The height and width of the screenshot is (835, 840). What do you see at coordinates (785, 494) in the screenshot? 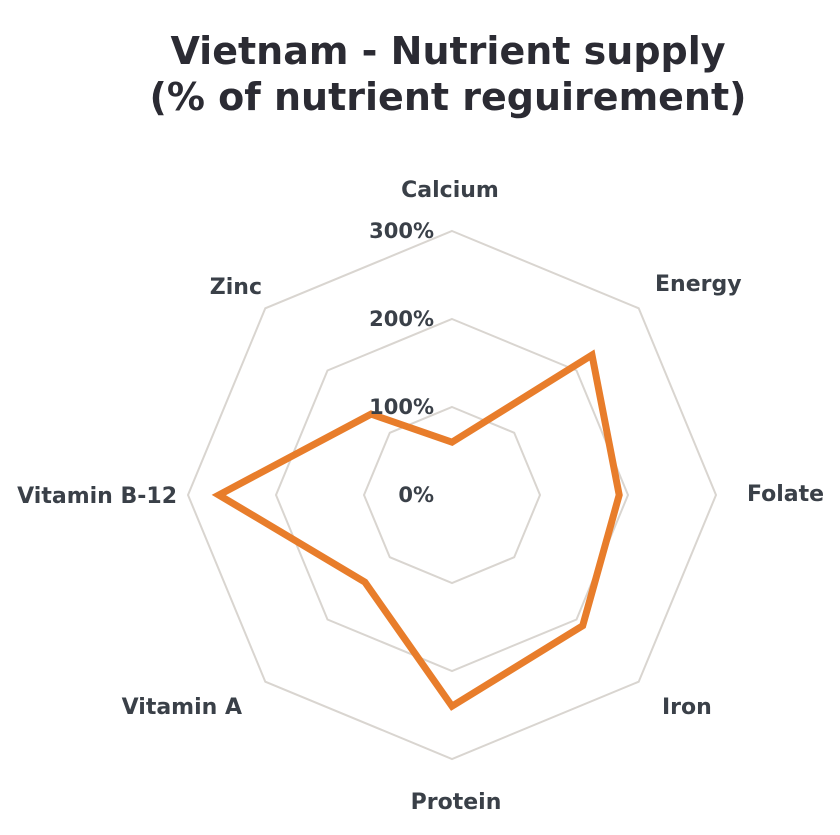
I see `axis-label-folate: Folate` at bounding box center [785, 494].